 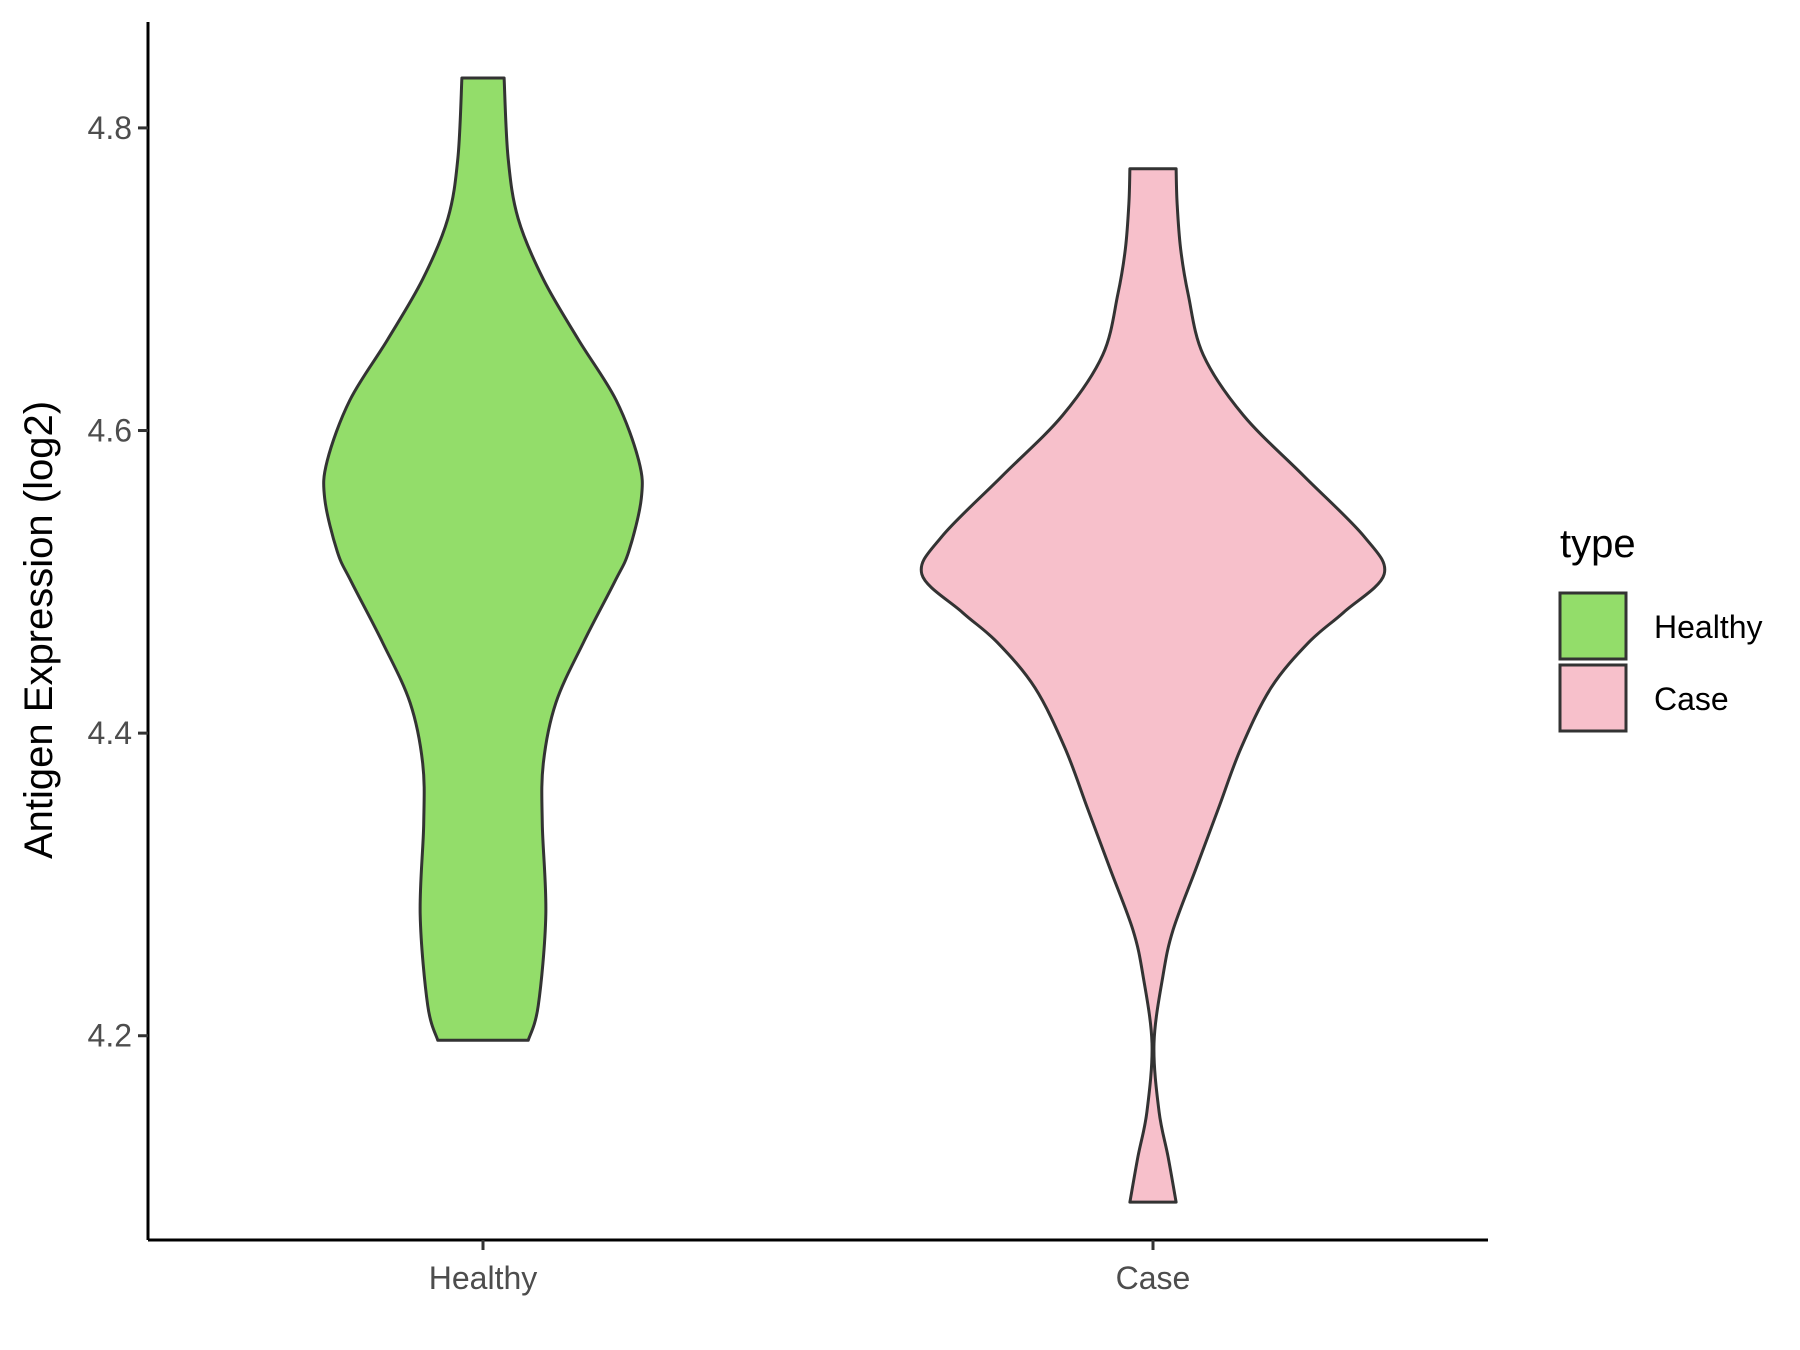 What do you see at coordinates (1153, 1278) in the screenshot?
I see `x-tick-label: Case` at bounding box center [1153, 1278].